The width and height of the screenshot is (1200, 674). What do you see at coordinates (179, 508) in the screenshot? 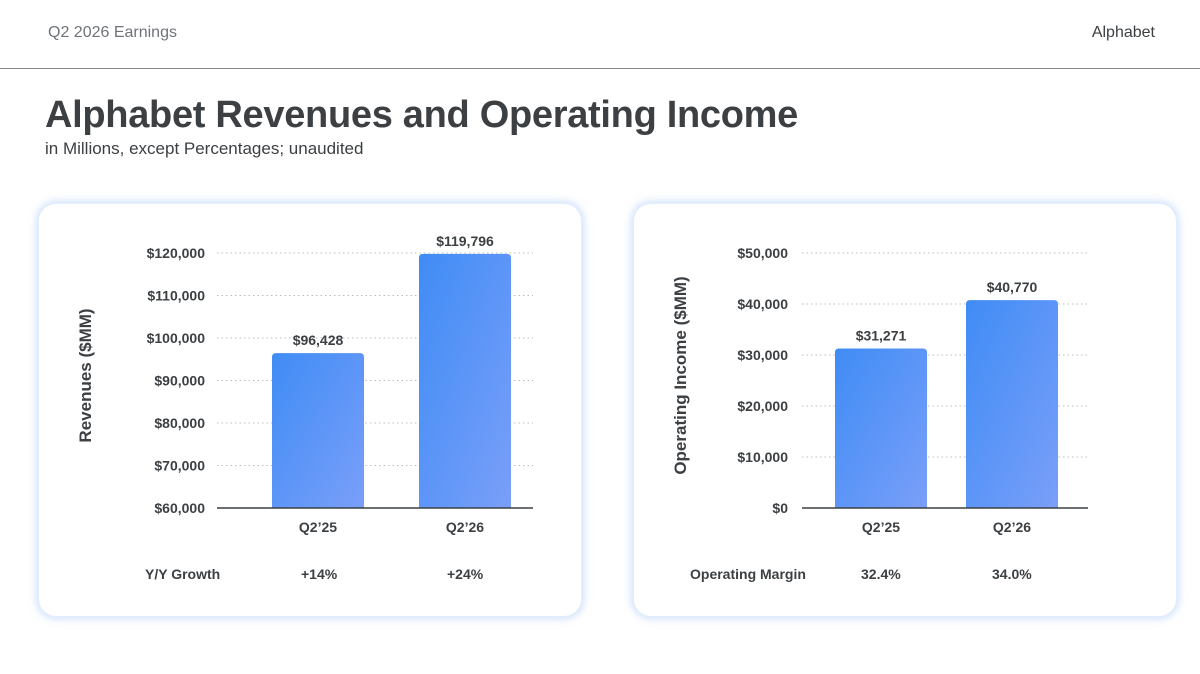
I see `y-tick-label: $60,000` at bounding box center [179, 508].